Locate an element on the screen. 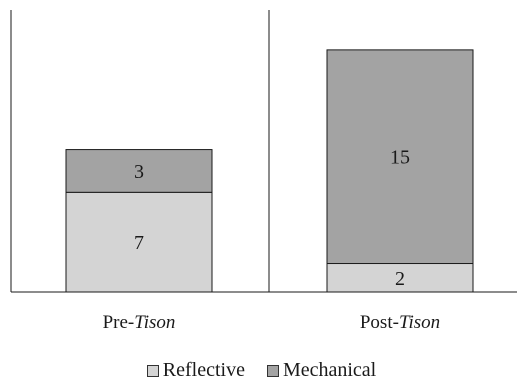 The height and width of the screenshot is (389, 523). legend-item-mechanical: Mechanical is located at coordinates (321, 370).